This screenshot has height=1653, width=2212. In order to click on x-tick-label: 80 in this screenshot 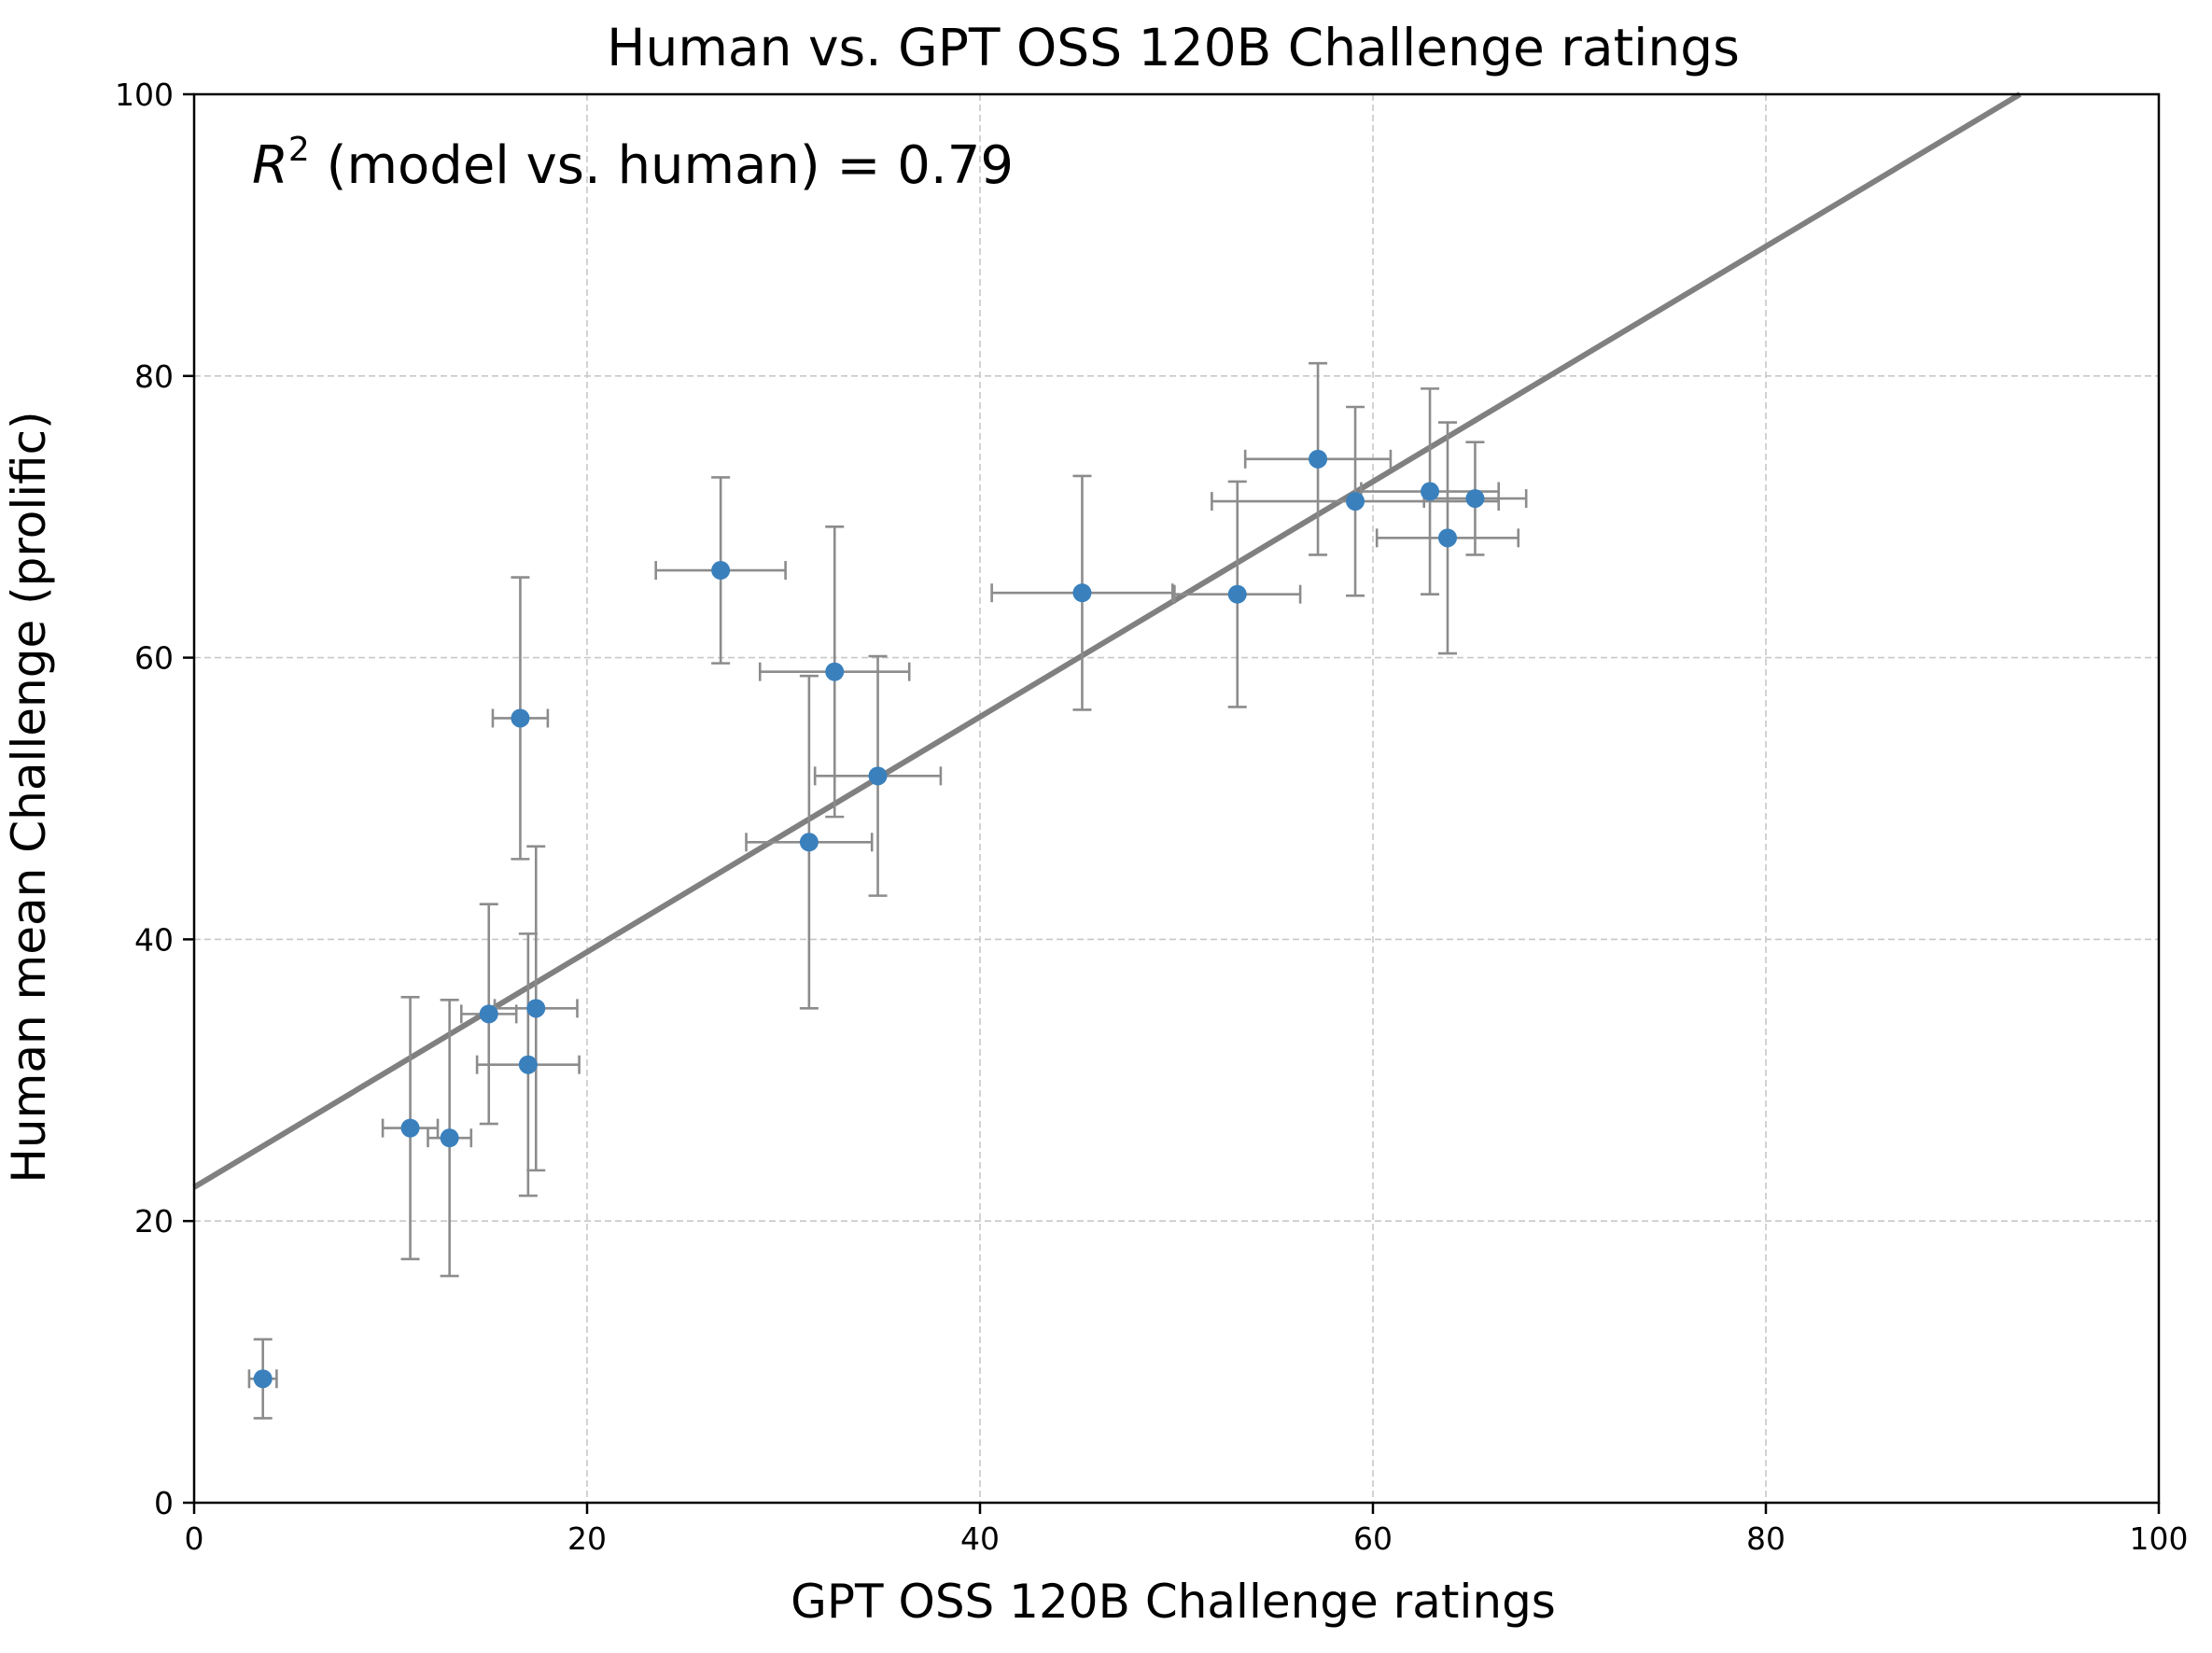, I will do `click(1765, 1539)`.